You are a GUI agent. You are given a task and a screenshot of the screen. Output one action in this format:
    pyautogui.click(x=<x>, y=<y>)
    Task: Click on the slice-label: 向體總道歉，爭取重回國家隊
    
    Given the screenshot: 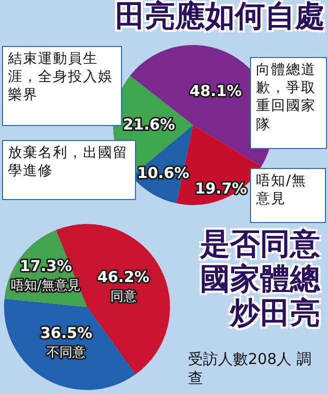 What is the action you would take?
    pyautogui.click(x=288, y=103)
    